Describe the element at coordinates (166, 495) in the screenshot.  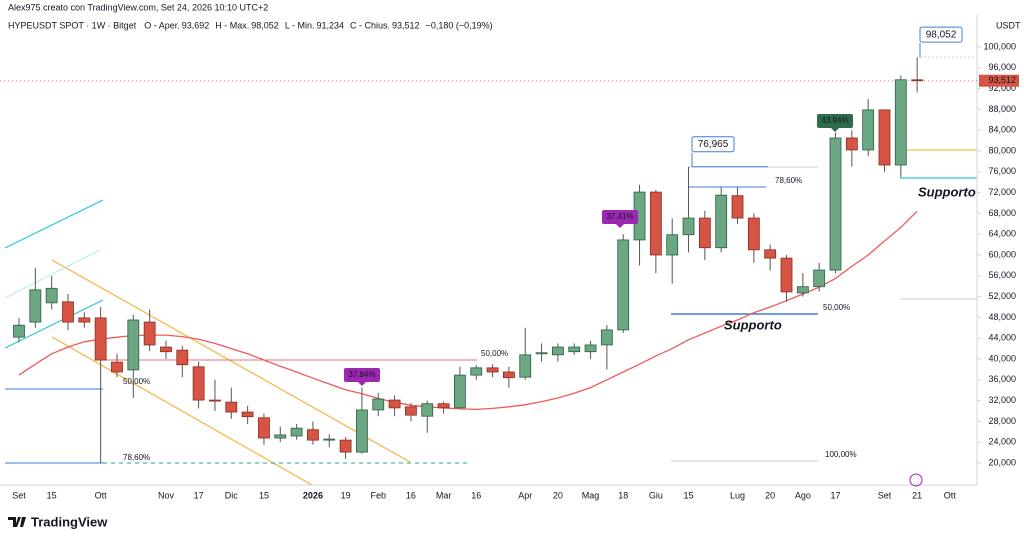
I see `x-tick-label: Nov` at that location.